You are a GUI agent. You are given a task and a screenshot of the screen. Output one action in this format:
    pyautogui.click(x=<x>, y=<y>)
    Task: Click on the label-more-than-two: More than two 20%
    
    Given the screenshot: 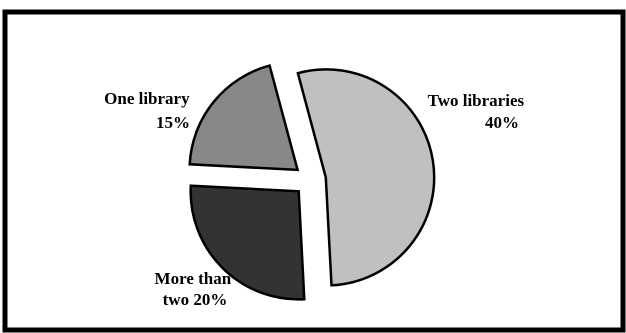 What is the action you would take?
    pyautogui.click(x=195, y=289)
    